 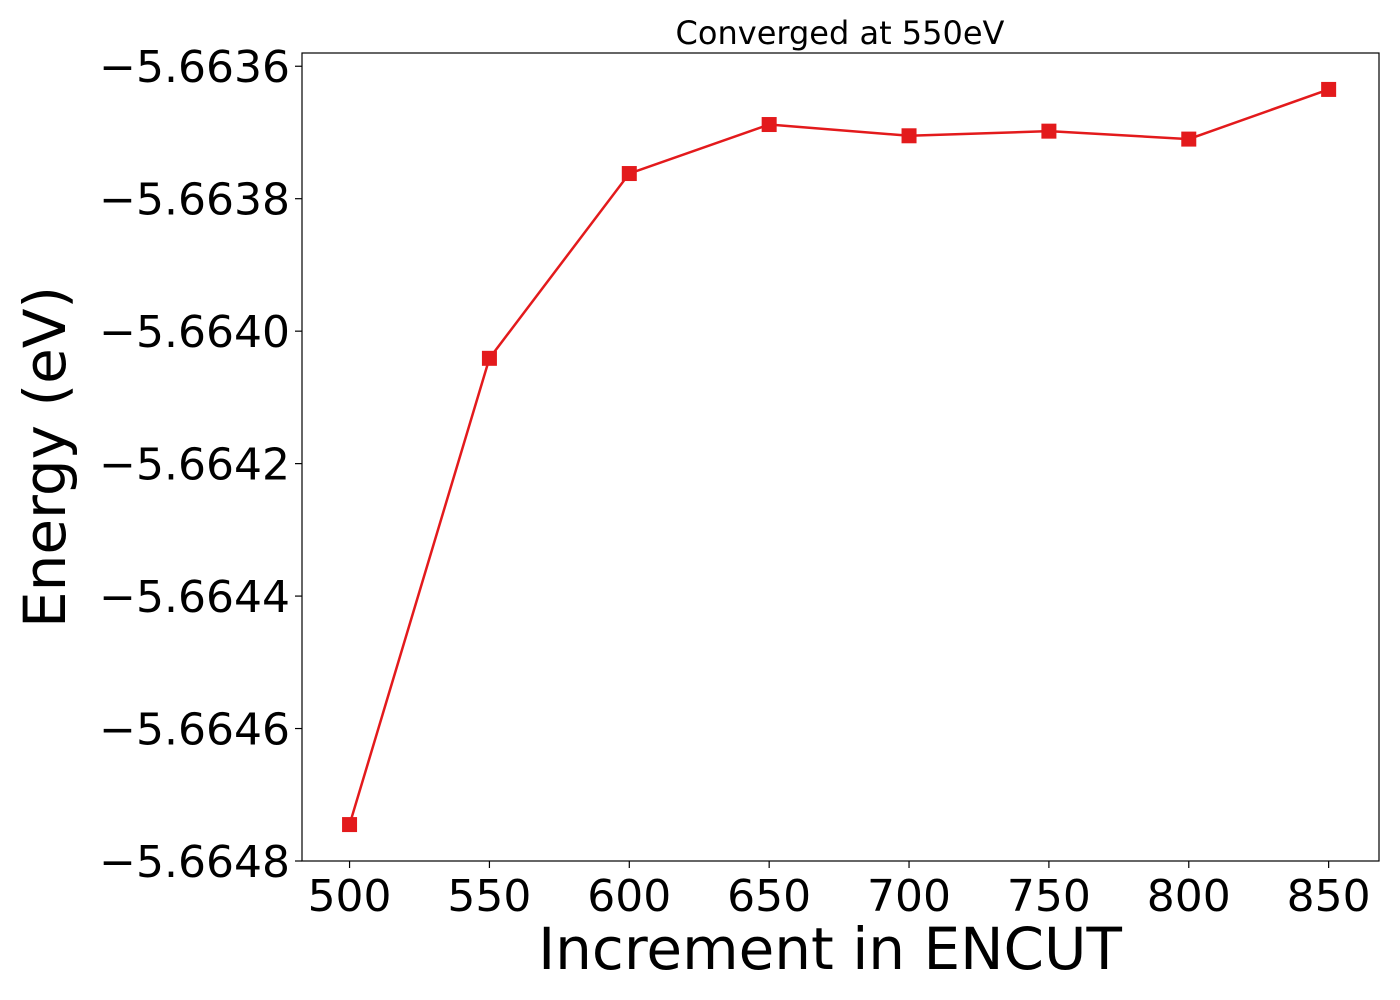 I want to click on x-tick-label: 550, so click(x=489, y=896).